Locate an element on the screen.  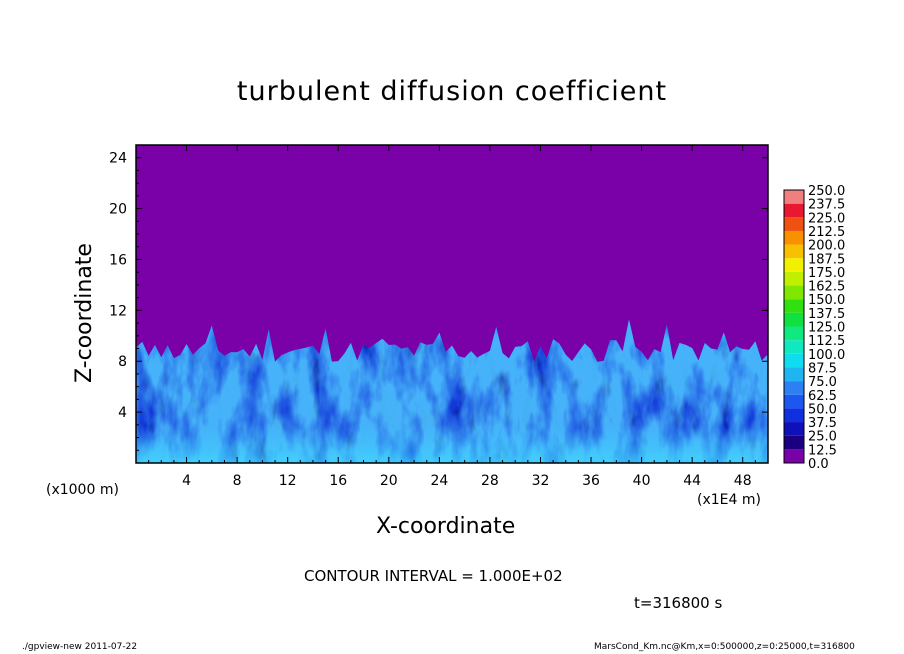
y-tick-label: 16 is located at coordinates (118, 260).